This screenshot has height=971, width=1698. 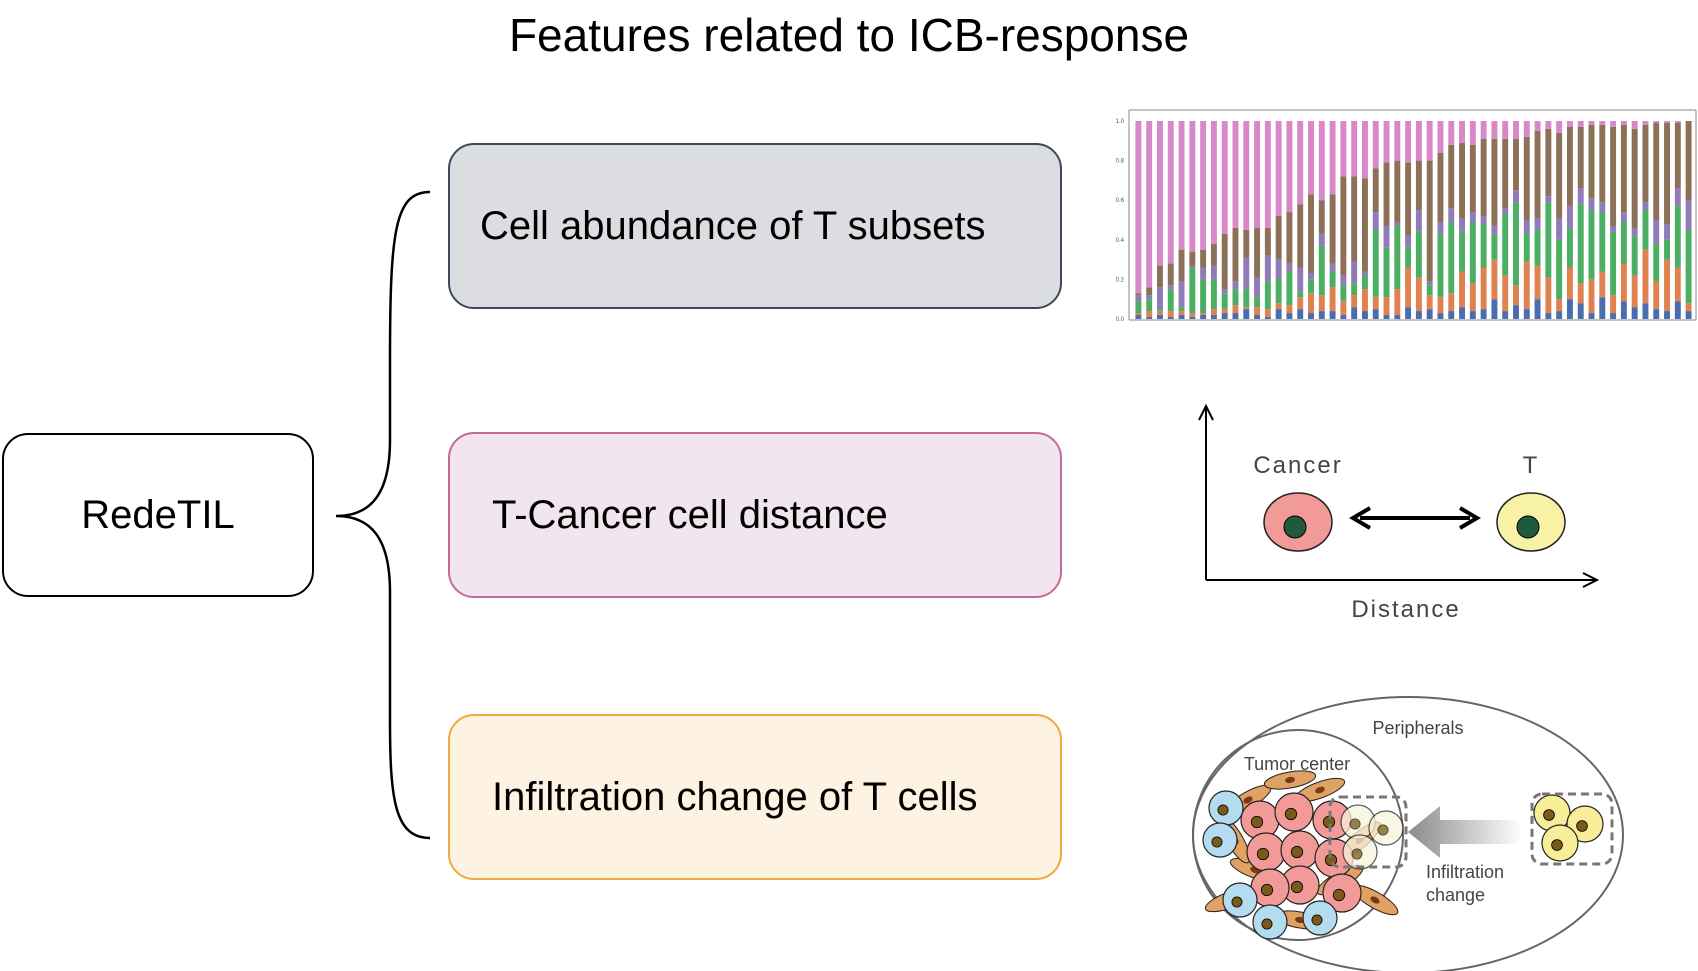 I want to click on tumor-center-label: Tumor center, so click(x=1297, y=764).